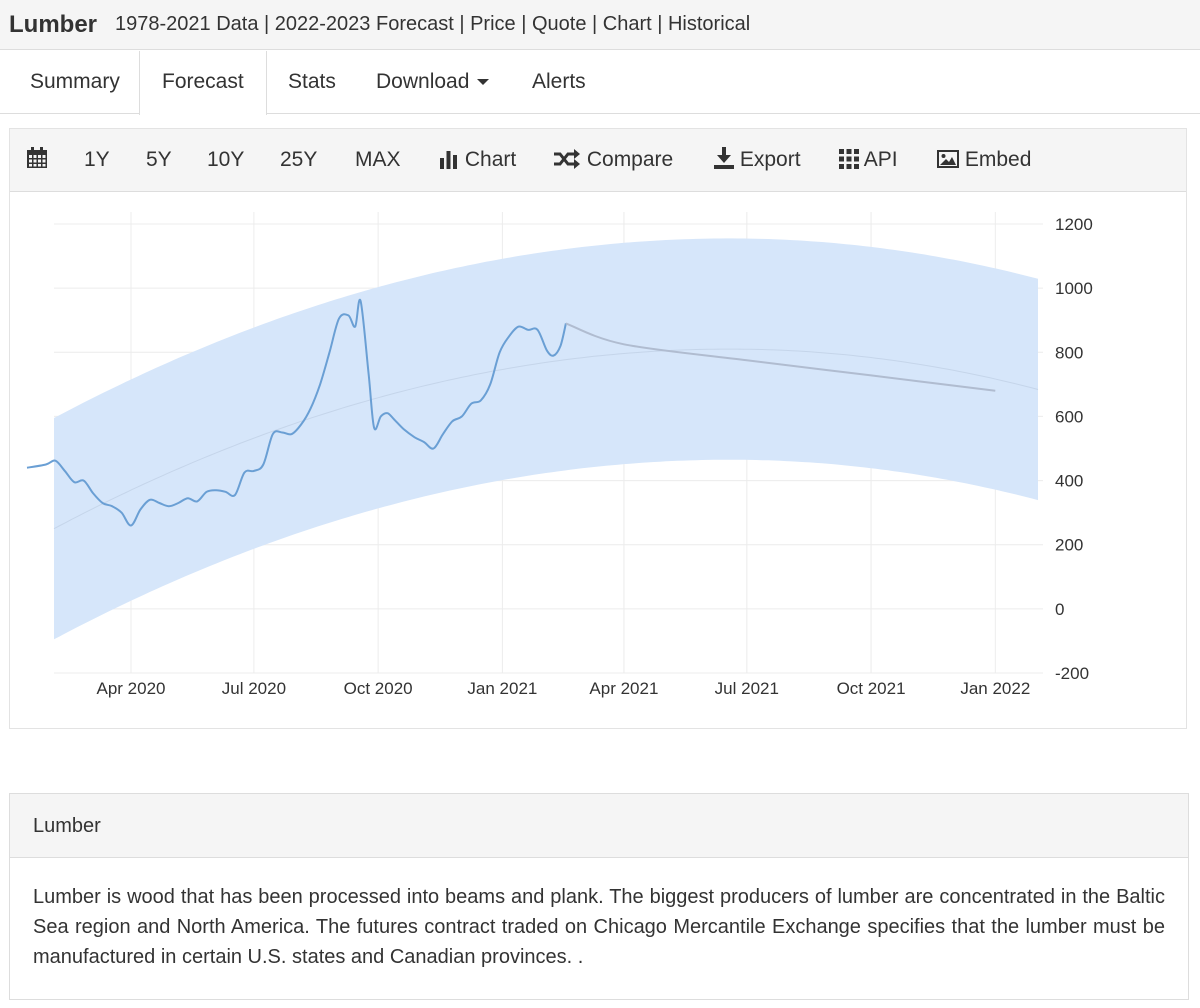 The image size is (1200, 1008). I want to click on tab-alerts: Alerts, so click(559, 82).